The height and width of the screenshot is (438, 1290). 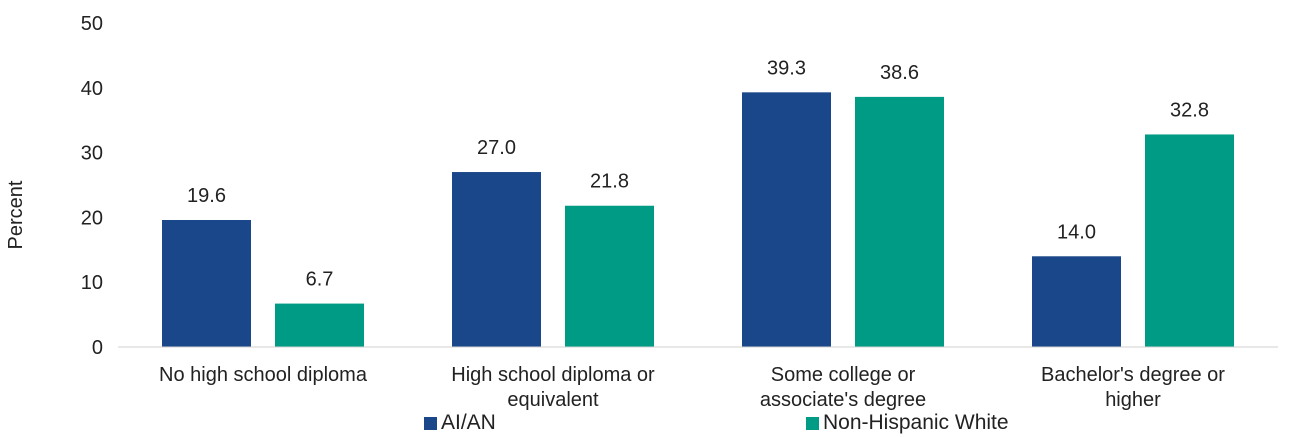 I want to click on y-tick-label: 50, so click(x=92, y=24).